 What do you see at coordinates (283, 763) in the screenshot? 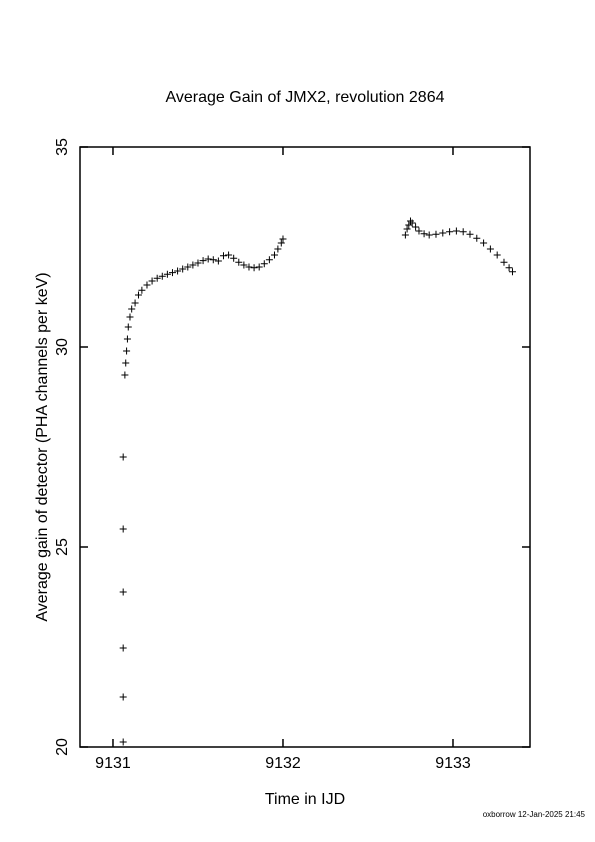
I see `x-tick-label: 9132` at bounding box center [283, 763].